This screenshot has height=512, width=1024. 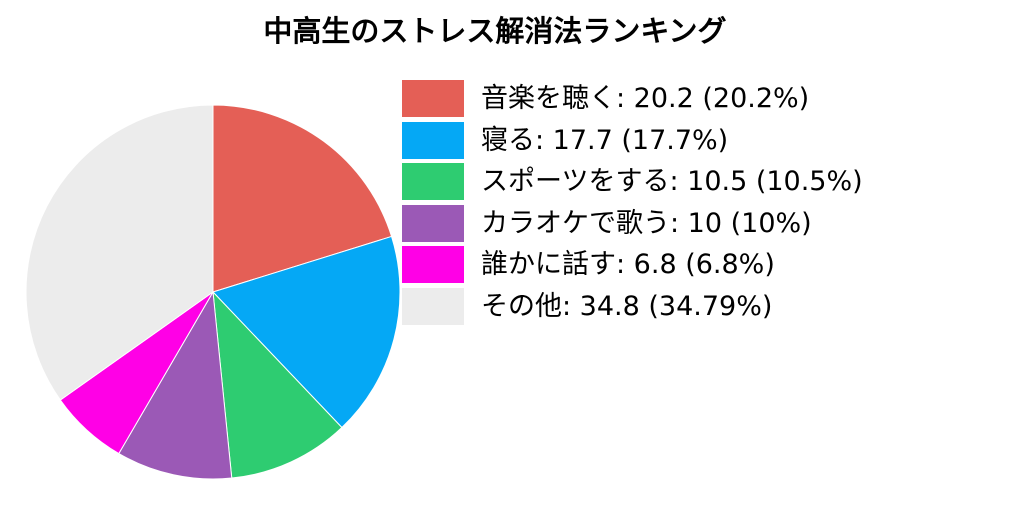 I want to click on legend-item: その他: 34.8 (34.79%), so click(x=632, y=307).